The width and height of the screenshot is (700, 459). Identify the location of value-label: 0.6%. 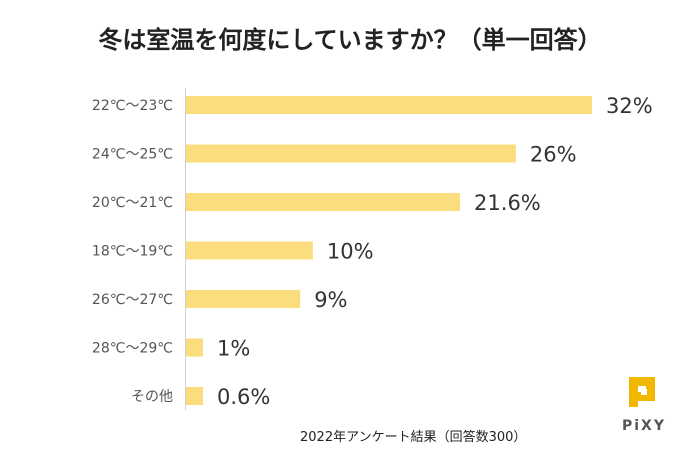
(243, 397).